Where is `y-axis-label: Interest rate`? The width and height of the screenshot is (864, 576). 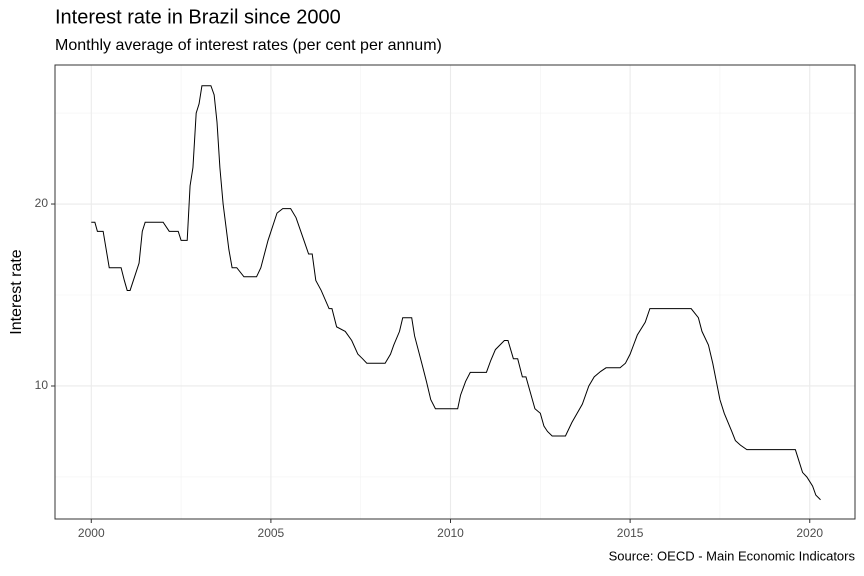
y-axis-label: Interest rate is located at coordinates (16, 291).